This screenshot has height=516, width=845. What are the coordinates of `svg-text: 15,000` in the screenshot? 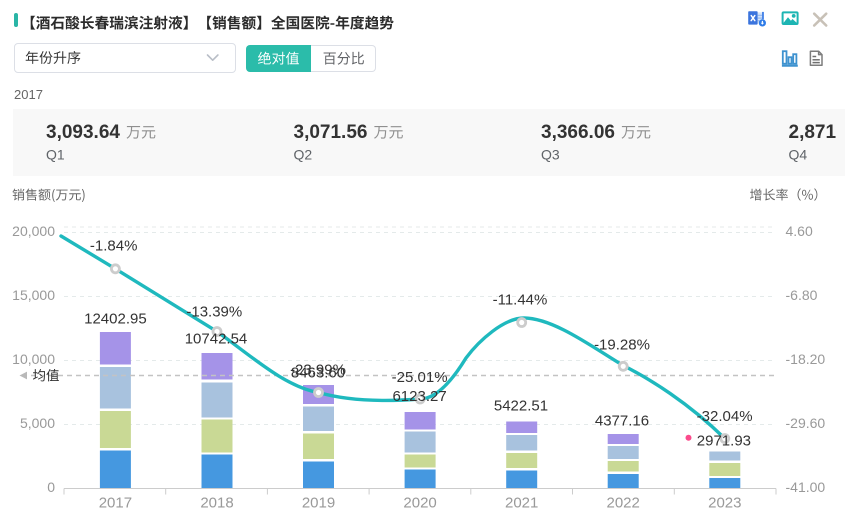 It's located at (33, 295).